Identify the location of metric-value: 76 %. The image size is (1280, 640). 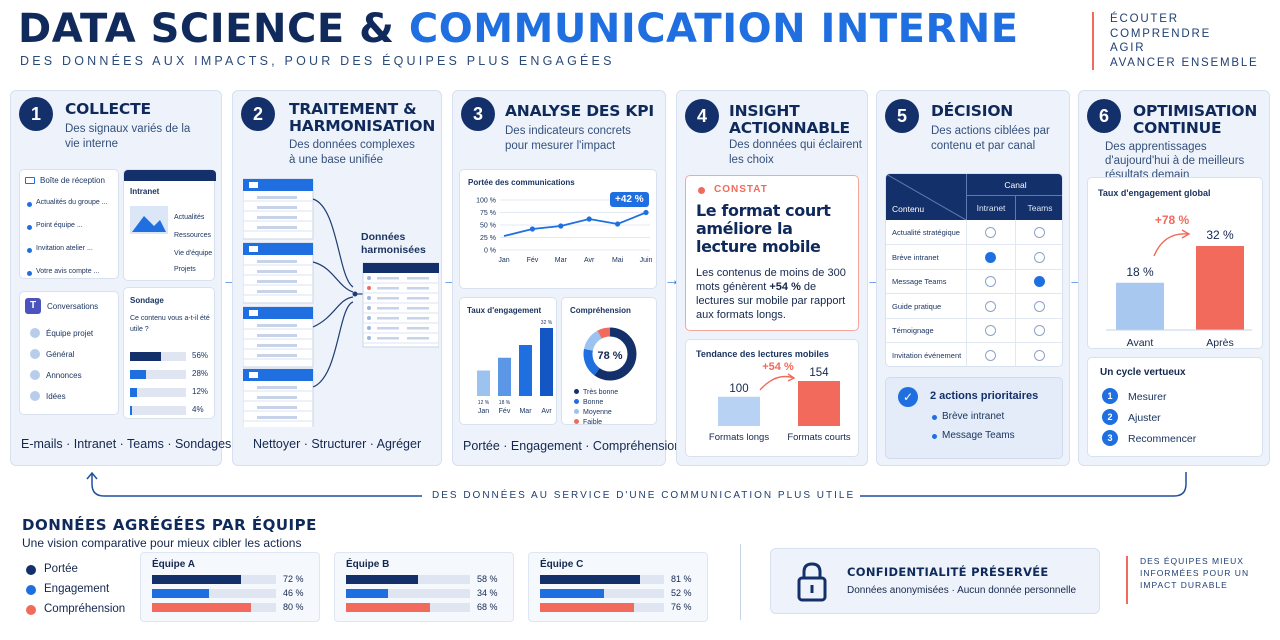
(681, 607).